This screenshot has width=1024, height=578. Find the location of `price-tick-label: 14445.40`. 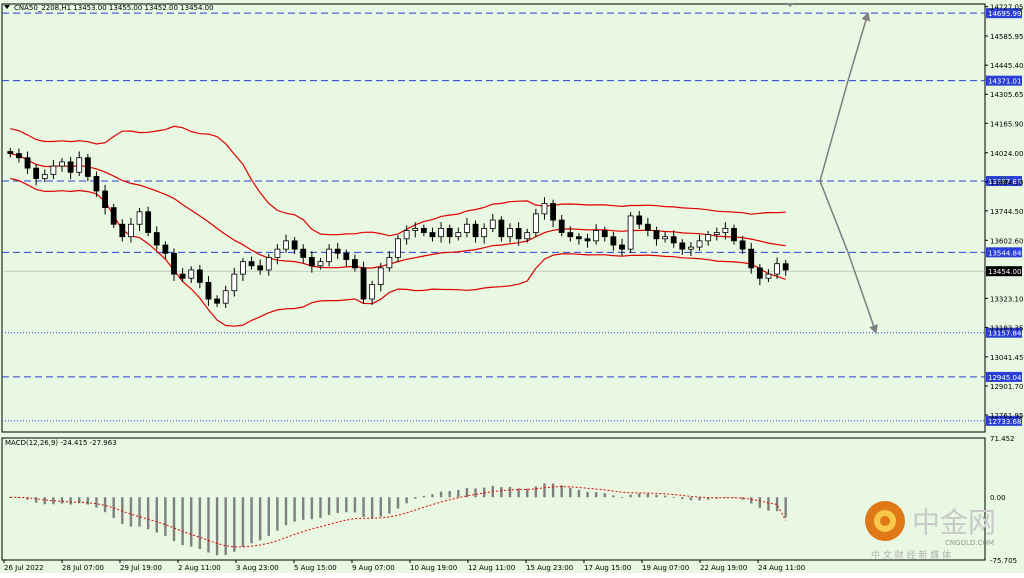

price-tick-label: 14445.40 is located at coordinates (1006, 66).